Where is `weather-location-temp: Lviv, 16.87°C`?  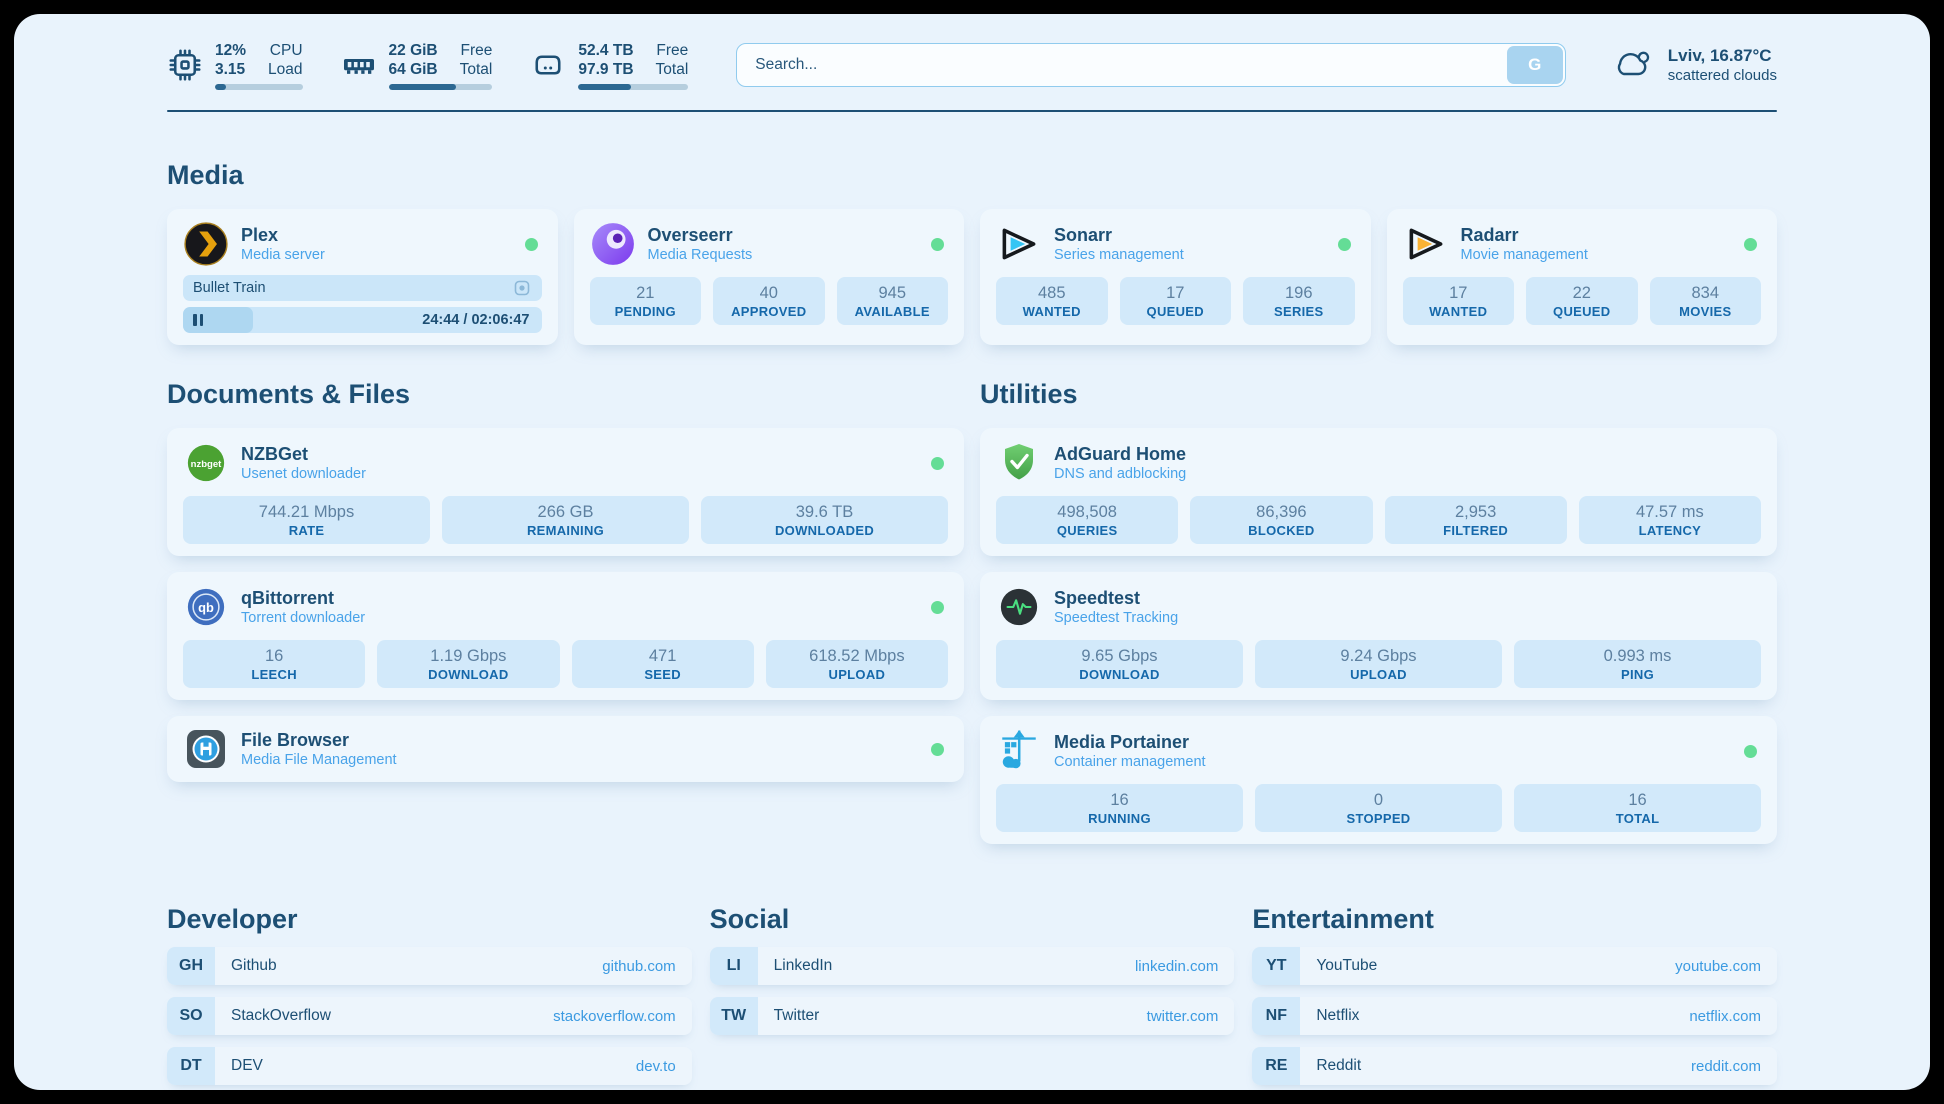 weather-location-temp: Lviv, 16.87°C is located at coordinates (1719, 55).